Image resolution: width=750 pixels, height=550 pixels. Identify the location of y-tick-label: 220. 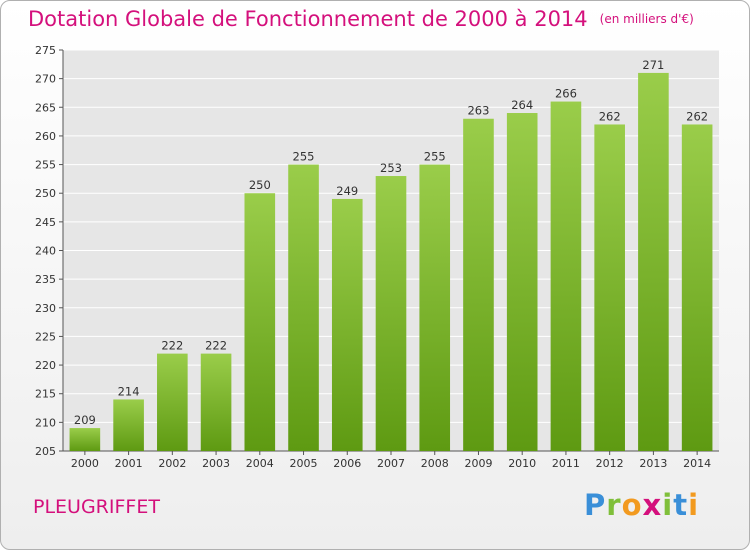
(45, 365).